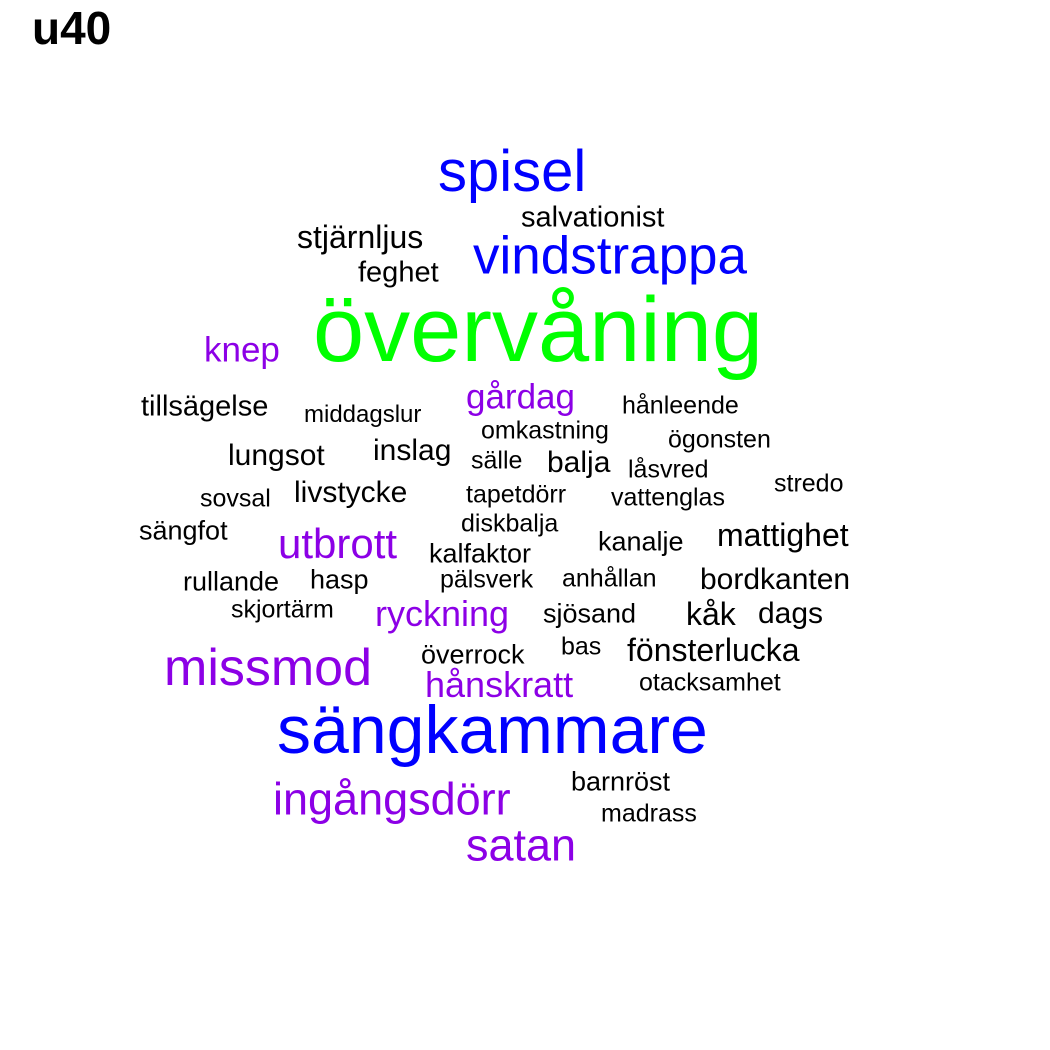 The height and width of the screenshot is (1050, 1050). What do you see at coordinates (593, 217) in the screenshot?
I see `word-13: salvationist` at bounding box center [593, 217].